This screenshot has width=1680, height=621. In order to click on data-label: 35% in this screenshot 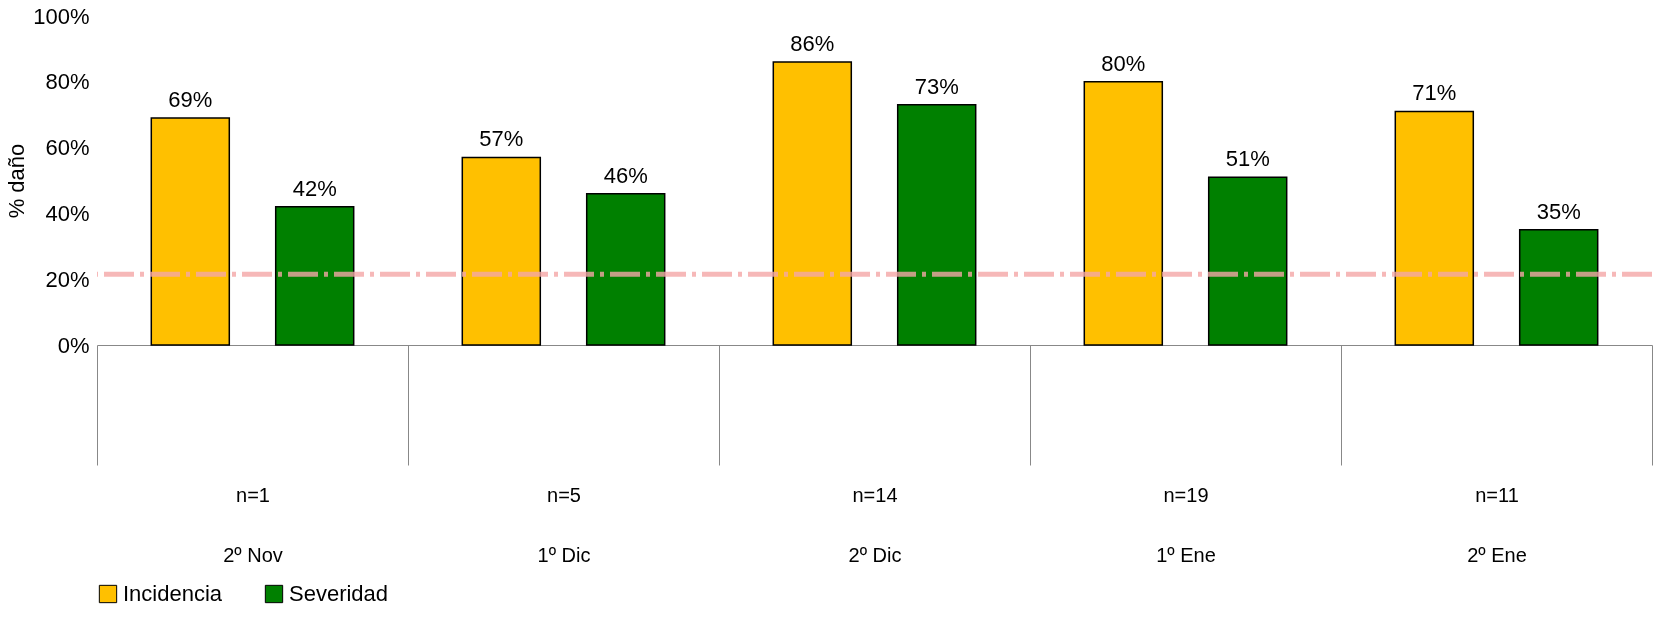, I will do `click(1558, 211)`.